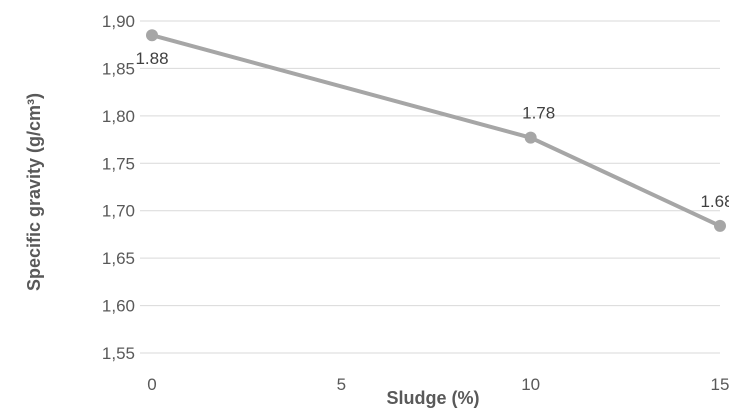 The image size is (729, 413). What do you see at coordinates (151, 58) in the screenshot?
I see `data-label: 1.88` at bounding box center [151, 58].